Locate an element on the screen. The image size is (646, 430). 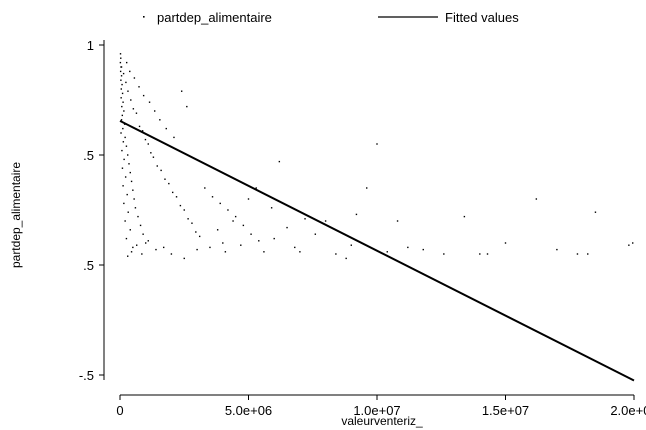
x-tick-label: 5.0e+06 is located at coordinates (248, 410).